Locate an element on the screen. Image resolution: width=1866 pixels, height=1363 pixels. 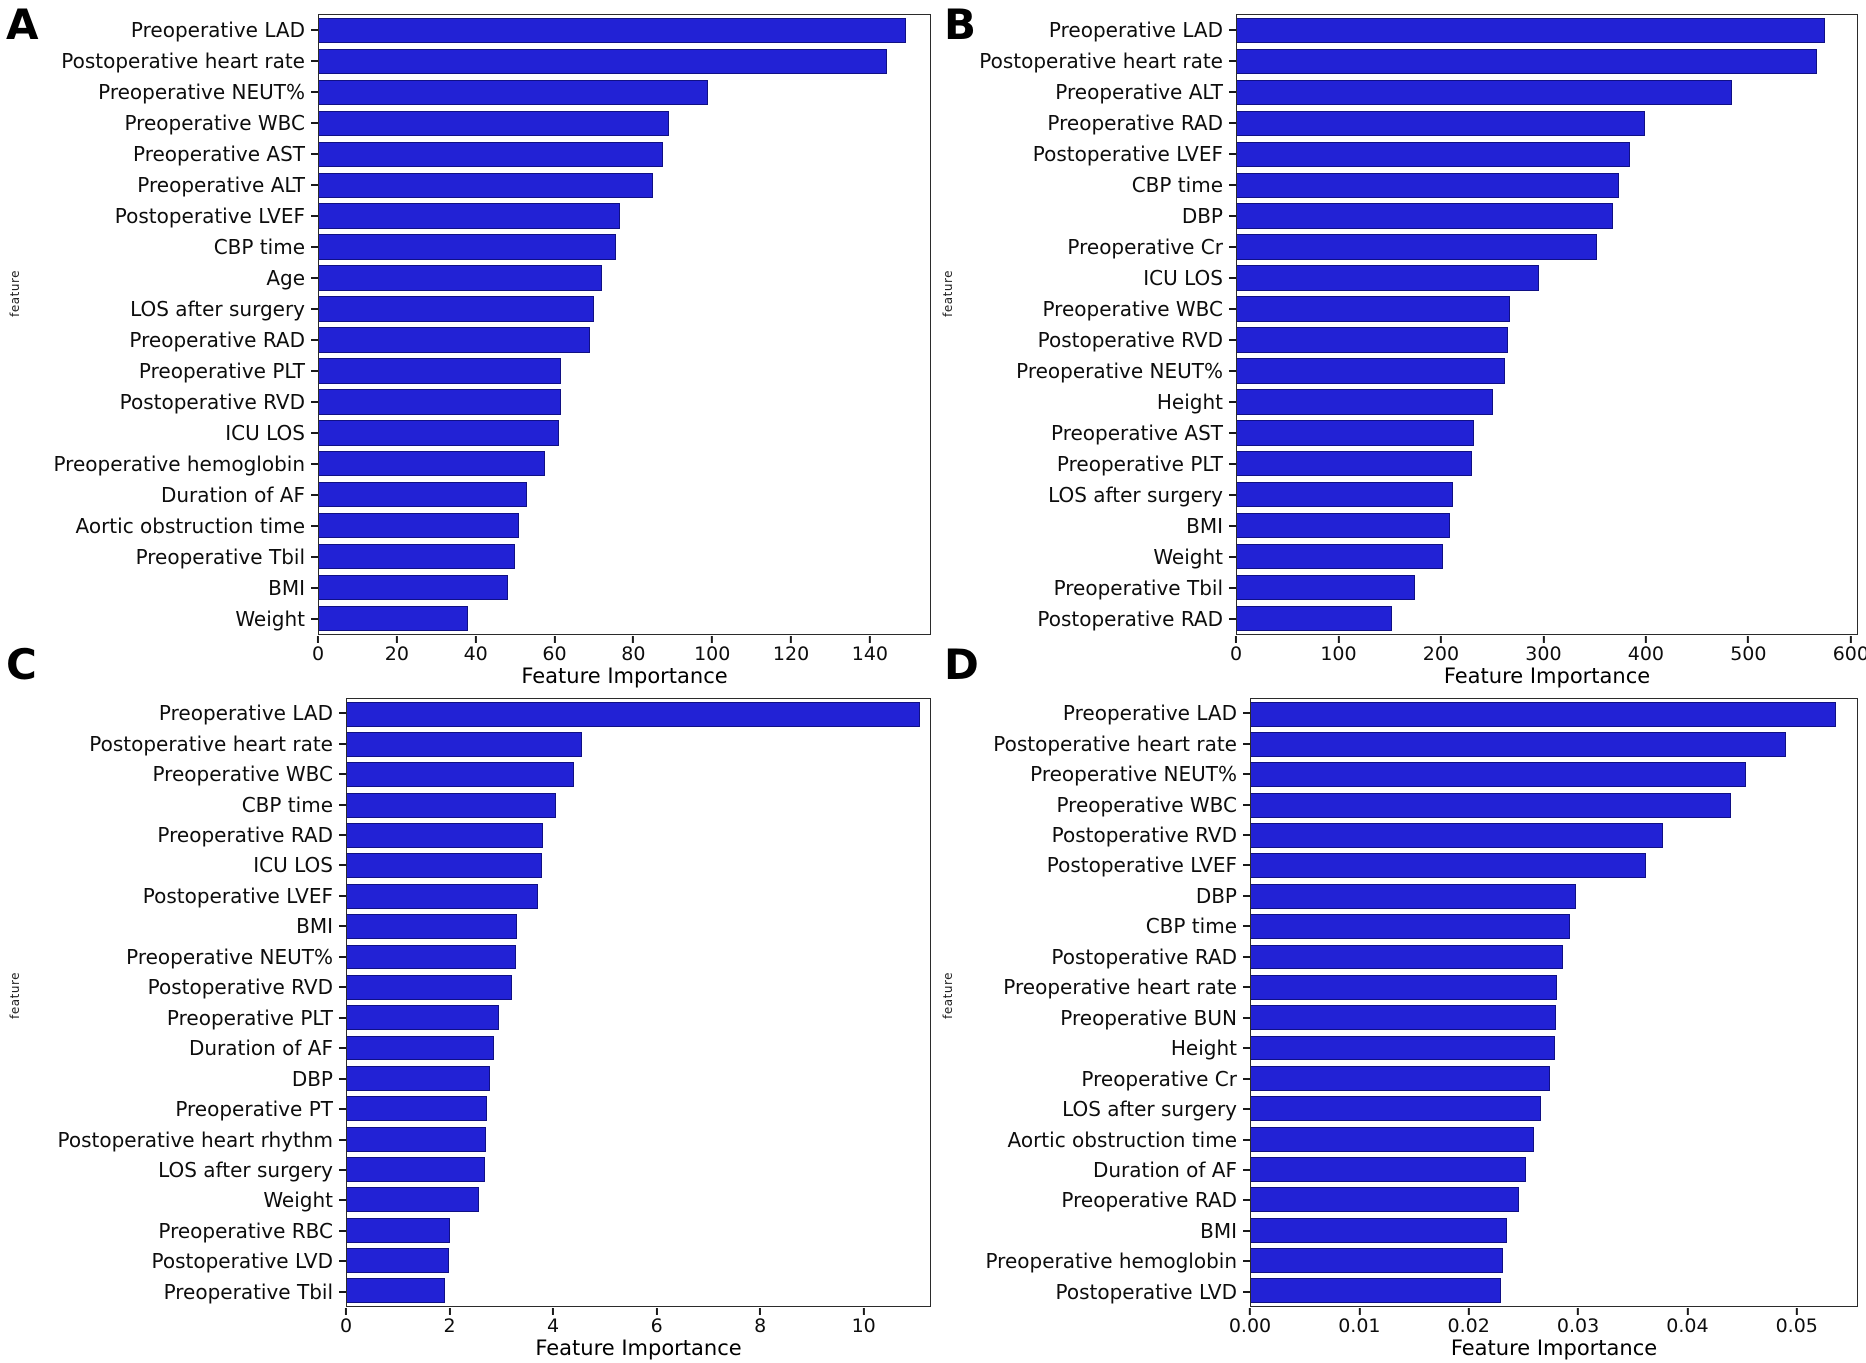
x-tick-label: 4 is located at coordinates (553, 1326).